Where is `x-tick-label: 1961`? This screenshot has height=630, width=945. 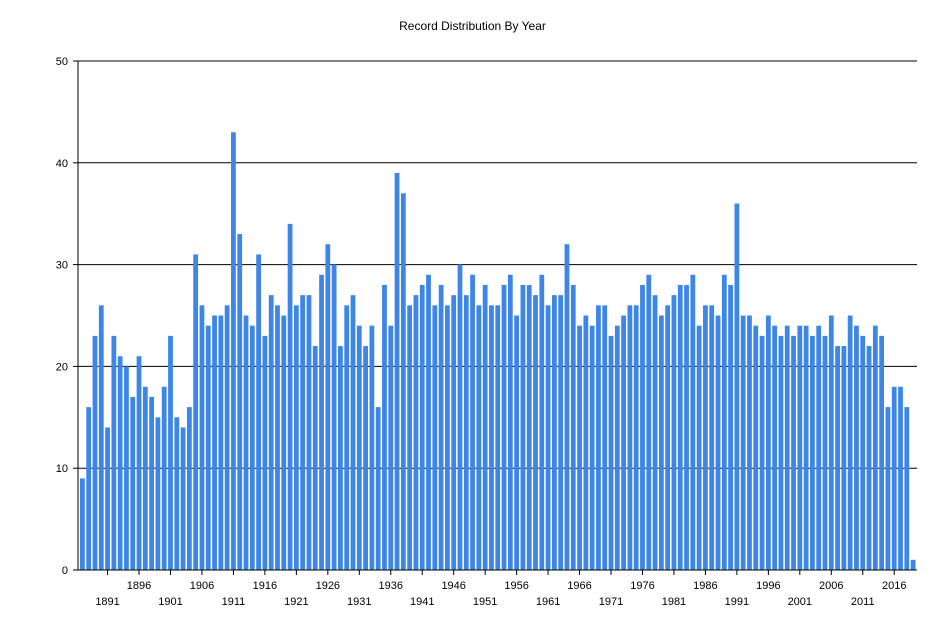
x-tick-label: 1961 is located at coordinates (548, 602).